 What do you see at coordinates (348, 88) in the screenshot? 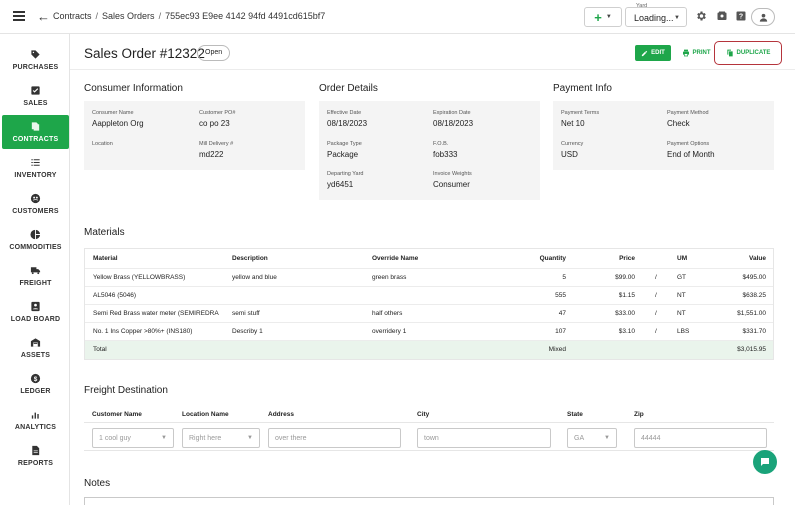
I see `order-section-title: Order Details` at bounding box center [348, 88].